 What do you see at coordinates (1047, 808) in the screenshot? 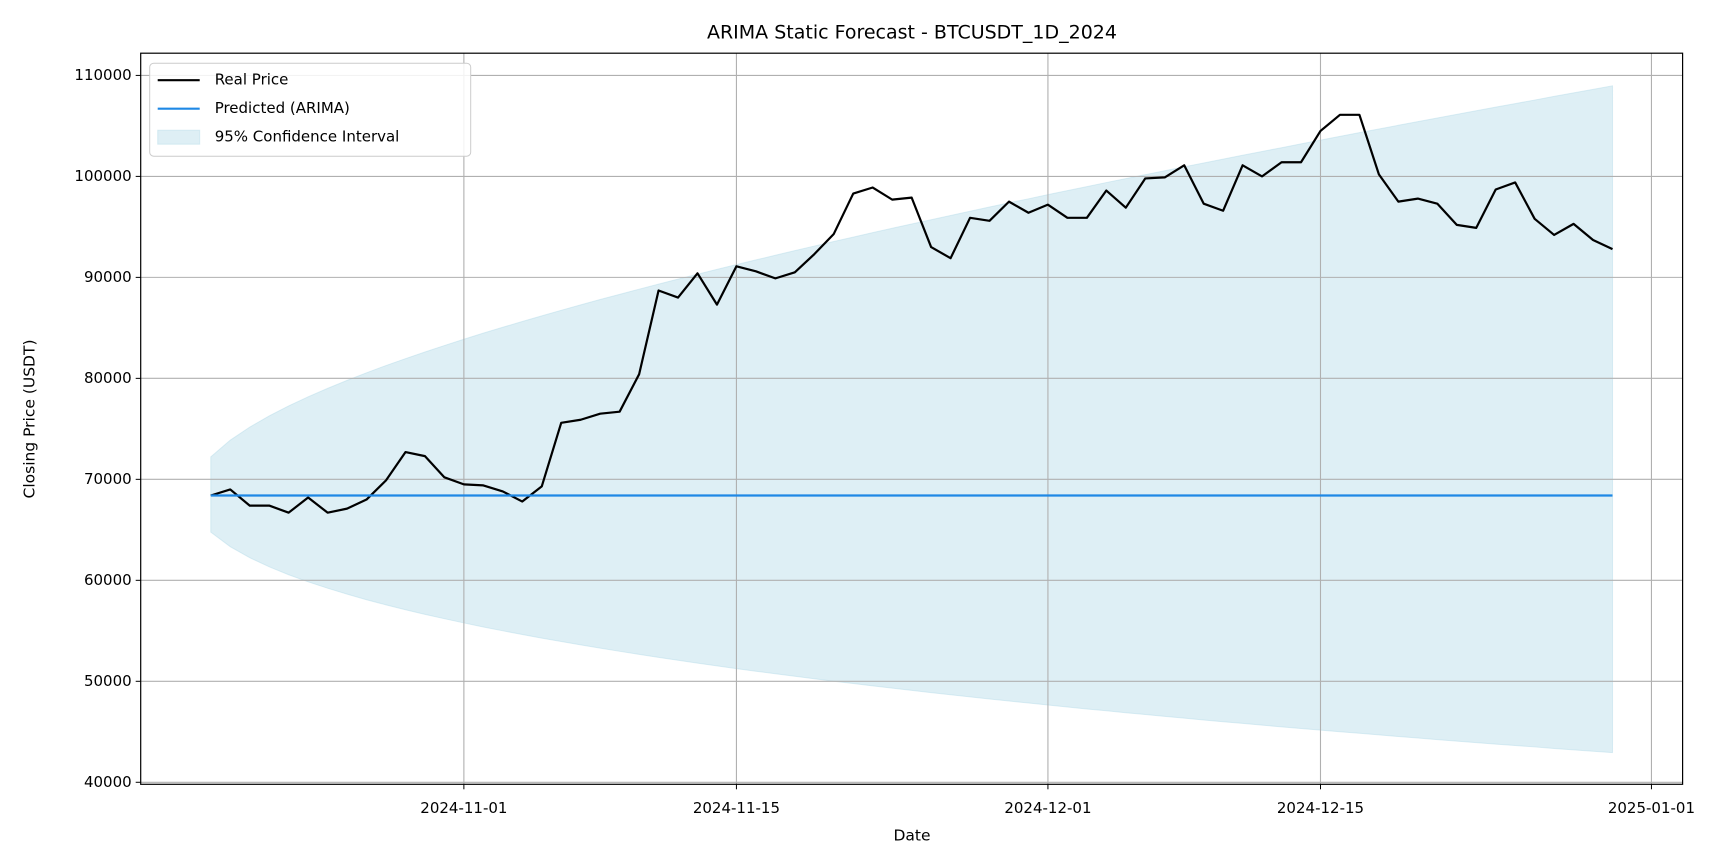
I see `x-tick-label: 2024-12-01` at bounding box center [1047, 808].